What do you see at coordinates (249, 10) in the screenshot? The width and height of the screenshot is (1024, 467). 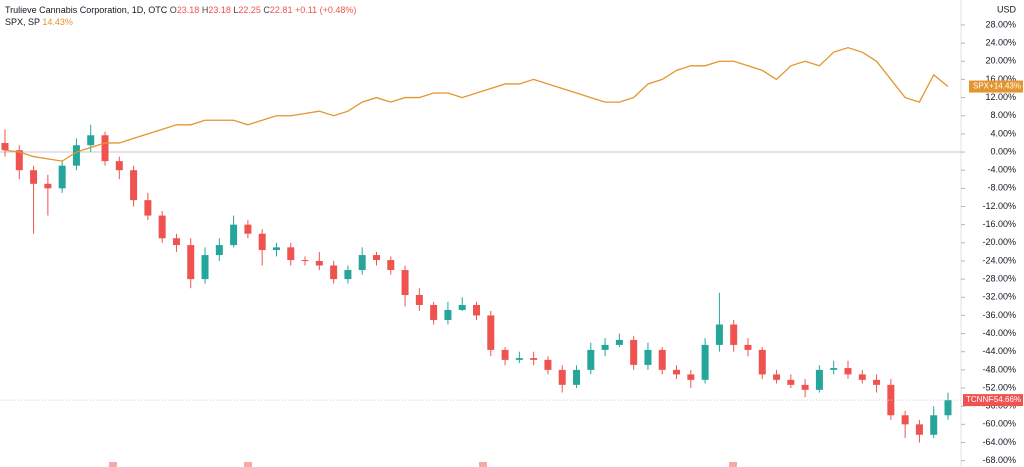 I see `ohlc-value: 22.25` at bounding box center [249, 10].